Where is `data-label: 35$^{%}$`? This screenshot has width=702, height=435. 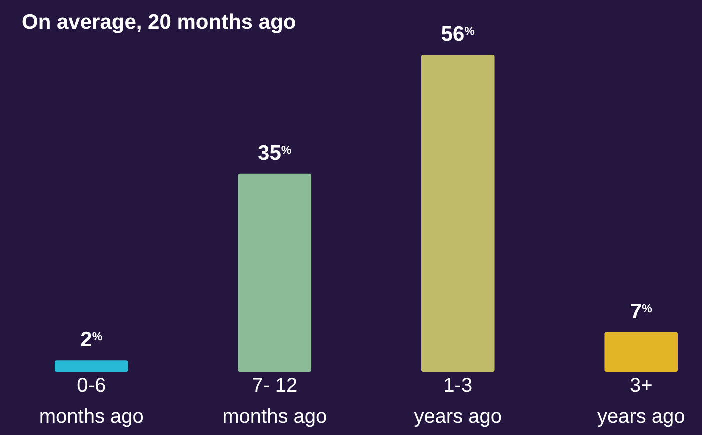 data-label: 35$^{%}$ is located at coordinates (275, 153).